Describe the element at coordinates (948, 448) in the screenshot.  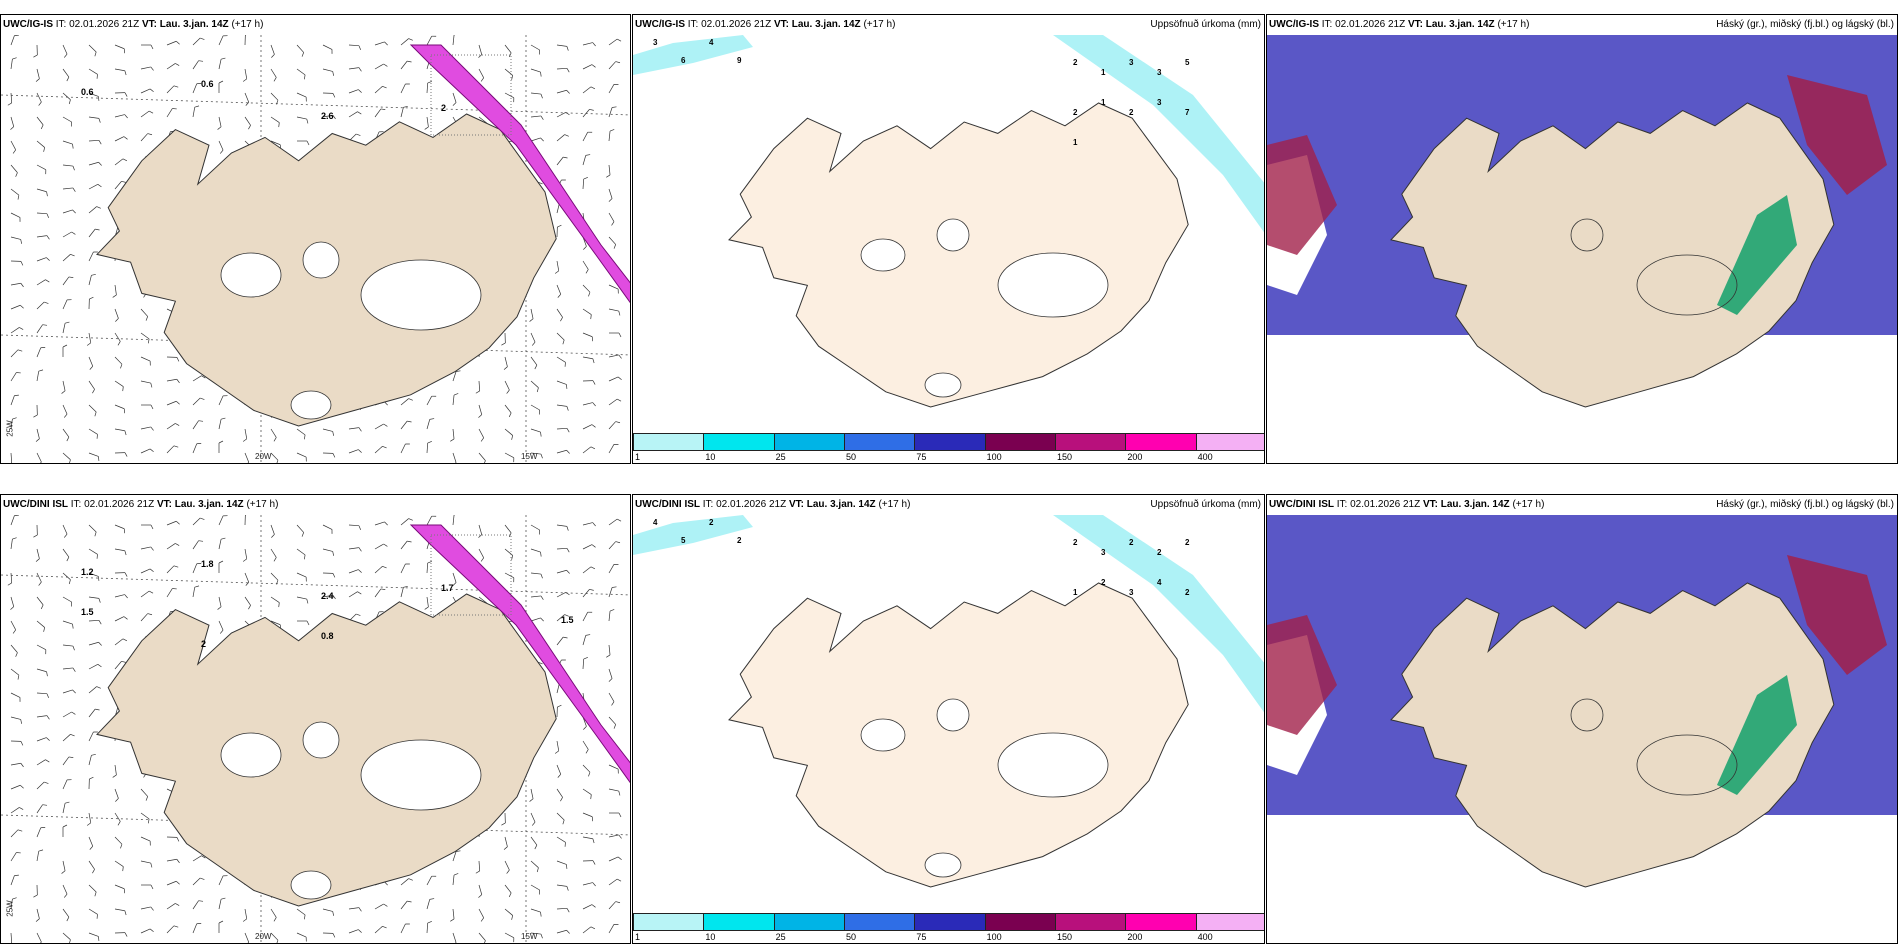
I see `precip-colorbar: 1 10 25 50 75 100 150 200 400` at that location.